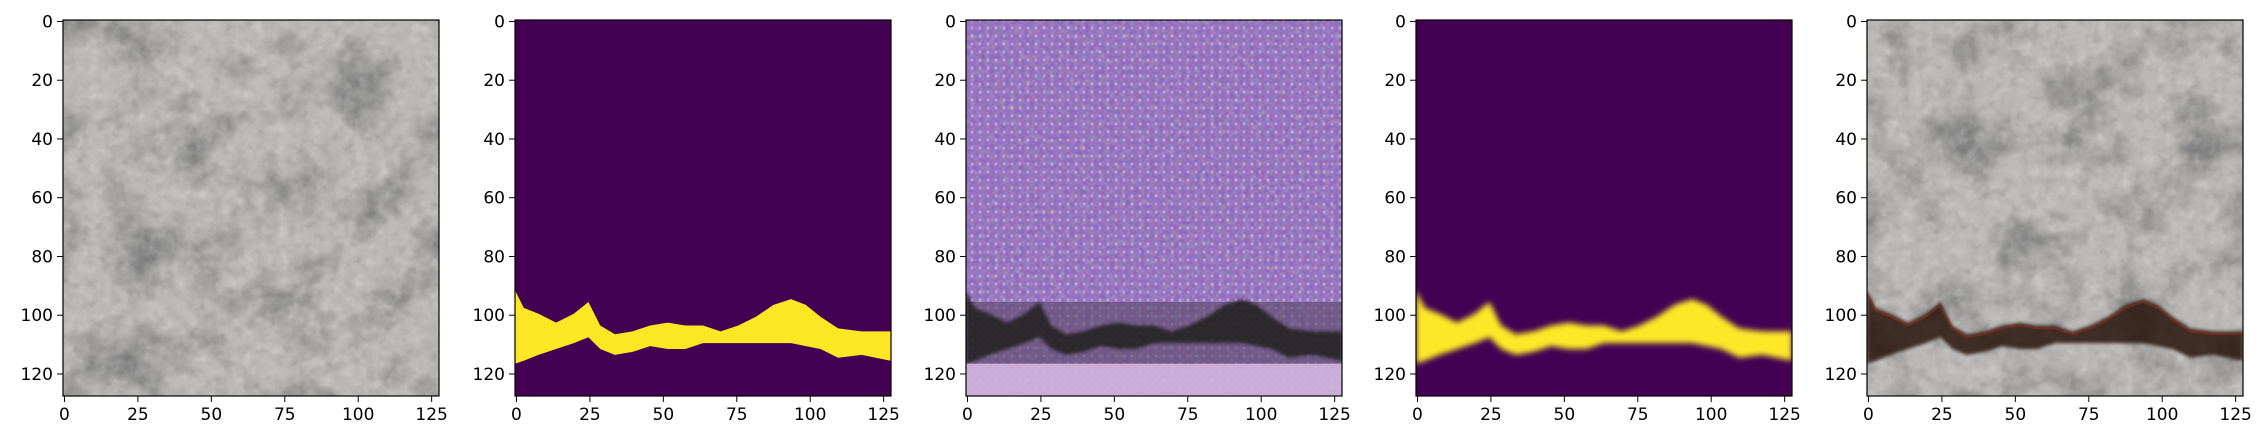 Image resolution: width=2259 pixels, height=440 pixels. I want to click on grain-noise, so click(251, 208).